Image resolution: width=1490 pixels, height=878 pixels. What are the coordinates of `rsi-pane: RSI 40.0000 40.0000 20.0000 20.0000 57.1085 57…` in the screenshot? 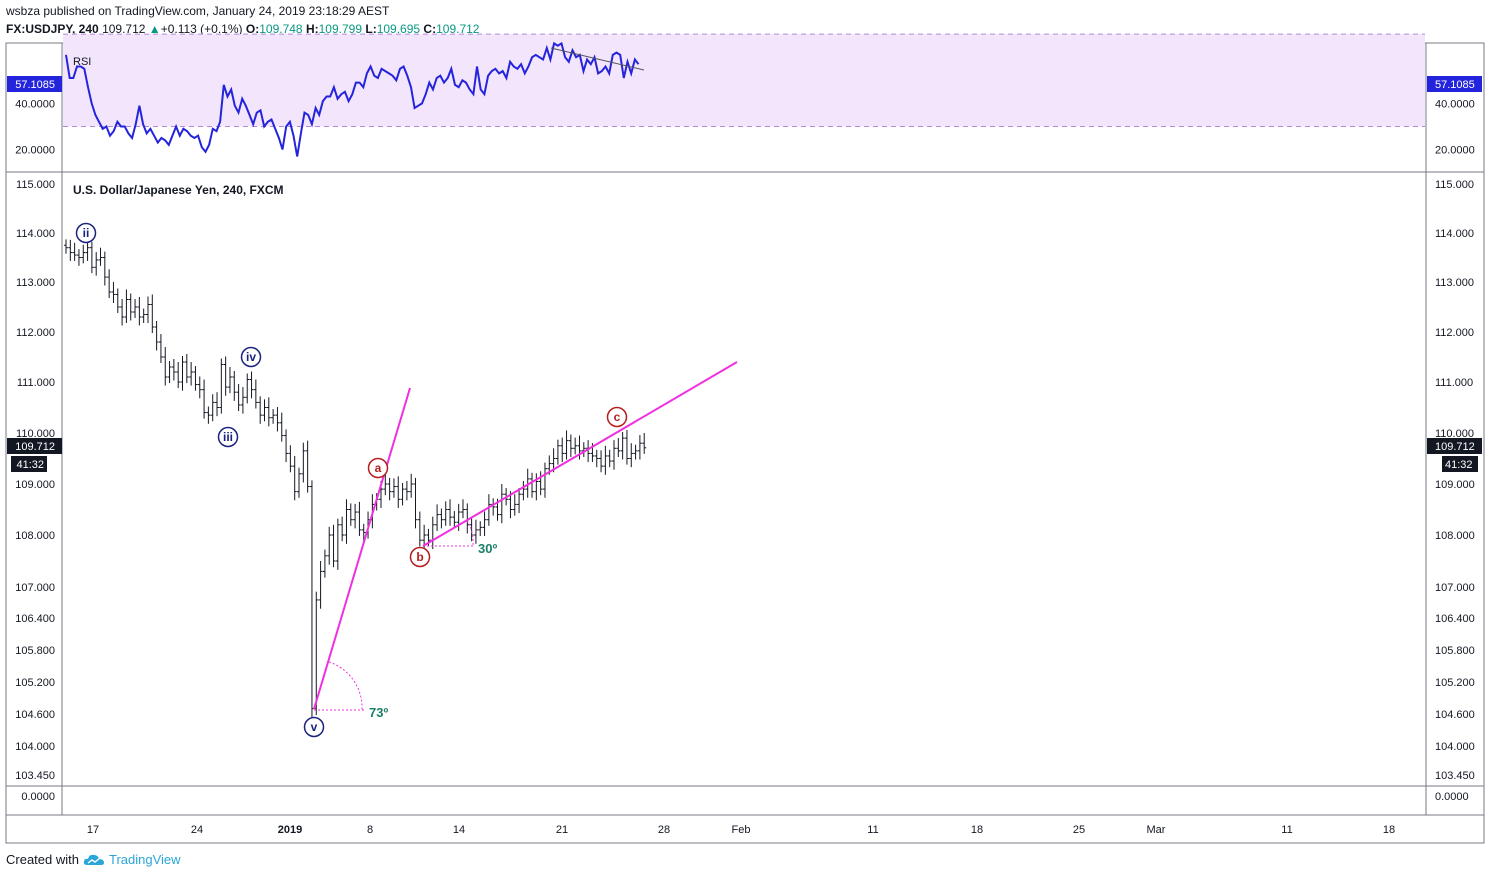 It's located at (744, 95).